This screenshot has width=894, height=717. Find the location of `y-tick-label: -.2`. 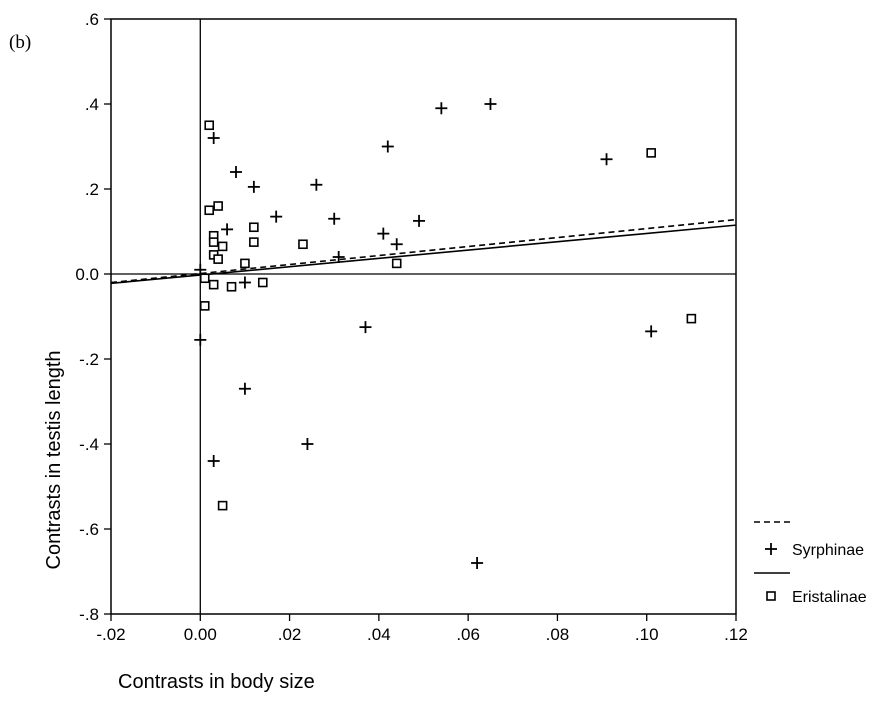

y-tick-label: -.2 is located at coordinates (89, 359).